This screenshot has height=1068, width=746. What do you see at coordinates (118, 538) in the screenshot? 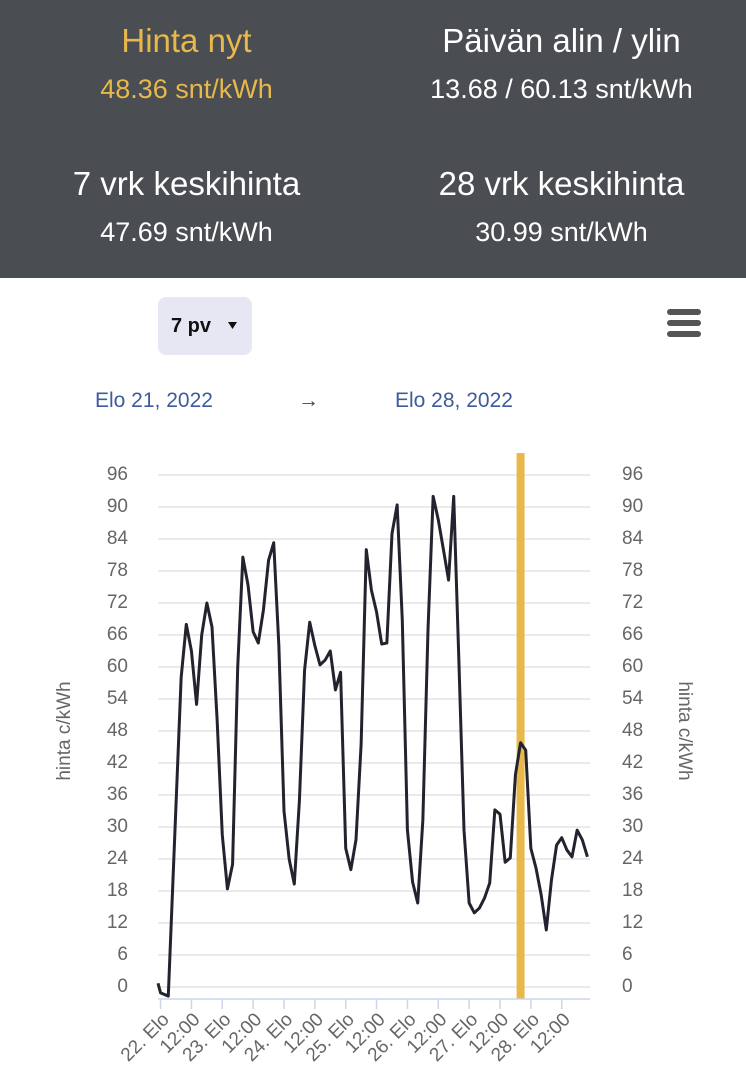
I see `y-tick-label: 84` at bounding box center [118, 538].